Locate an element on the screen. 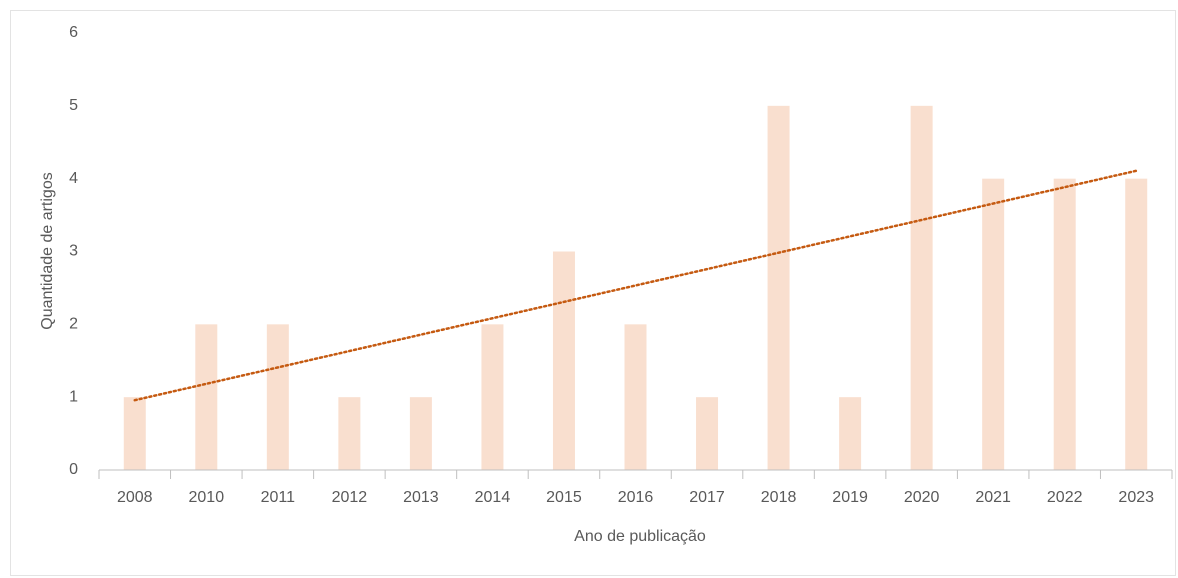 Image resolution: width=1178 pixels, height=578 pixels. x-tick-label: 2015 is located at coordinates (564, 497).